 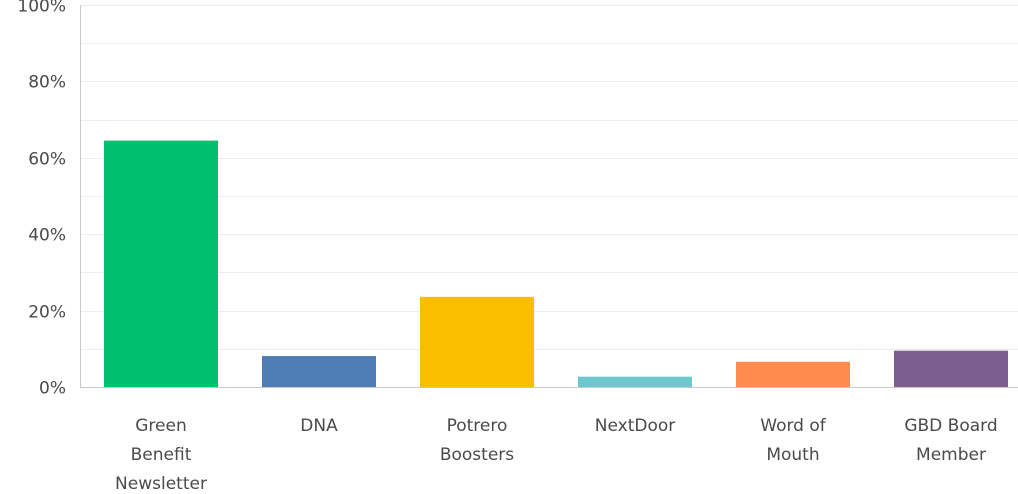 What do you see at coordinates (477, 440) in the screenshot?
I see `x-tick-label-potrero-boosters: Potrero Boosters` at bounding box center [477, 440].